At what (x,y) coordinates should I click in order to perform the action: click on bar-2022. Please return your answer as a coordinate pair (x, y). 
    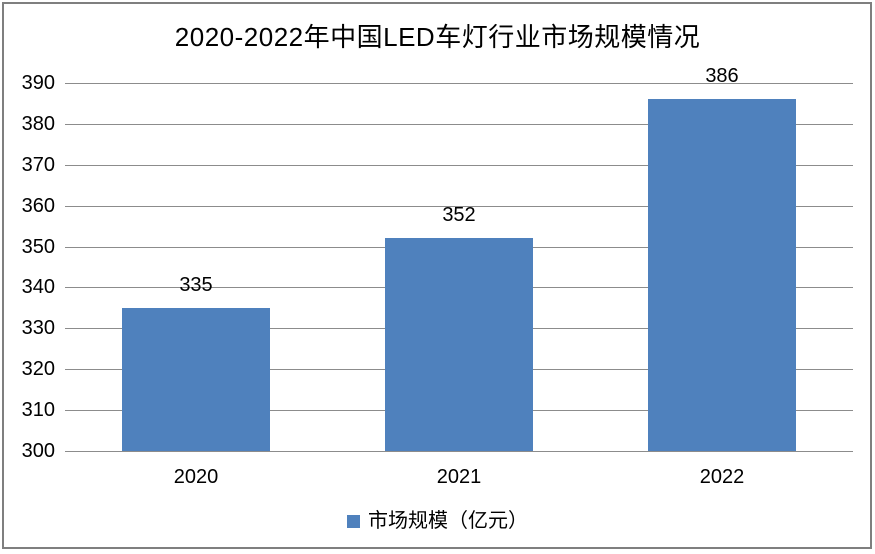
    Looking at the image, I should click on (722, 275).